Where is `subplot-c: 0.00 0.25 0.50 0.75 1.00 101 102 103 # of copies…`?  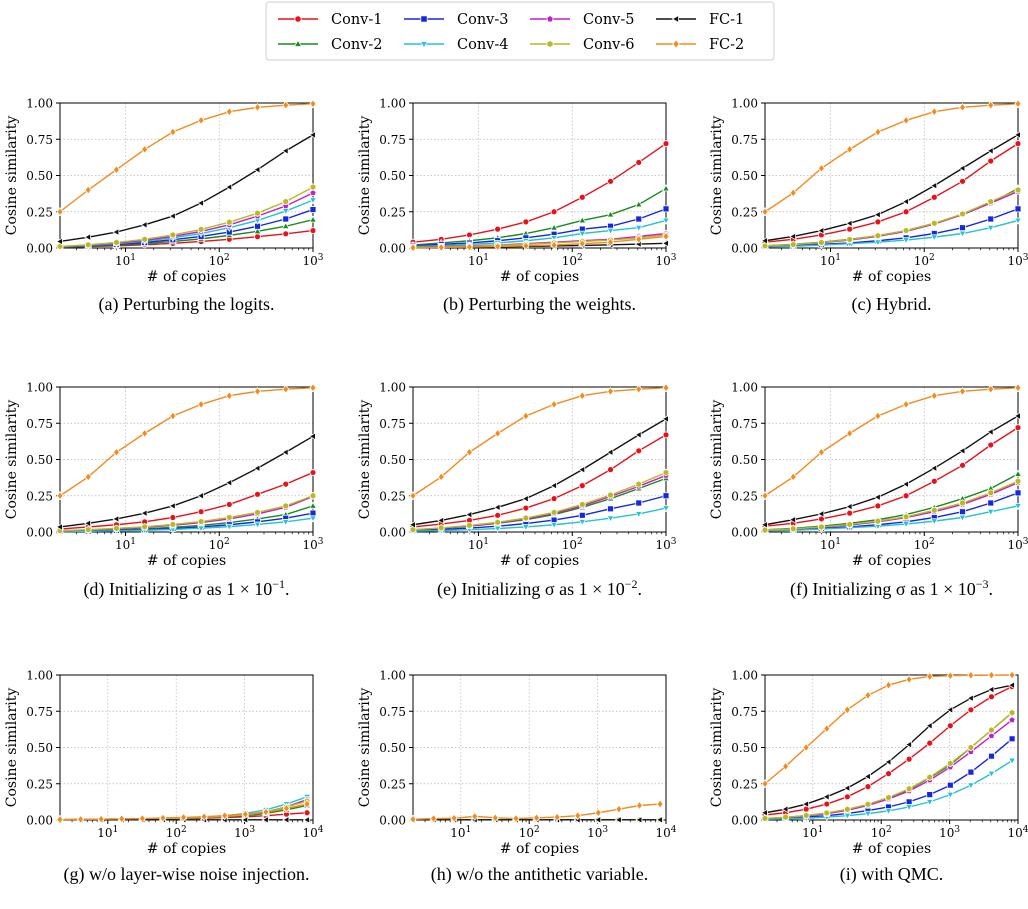
subplot-c: 0.00 0.25 0.50 0.75 1.00 101 102 103 # of copies… is located at coordinates (868, 191).